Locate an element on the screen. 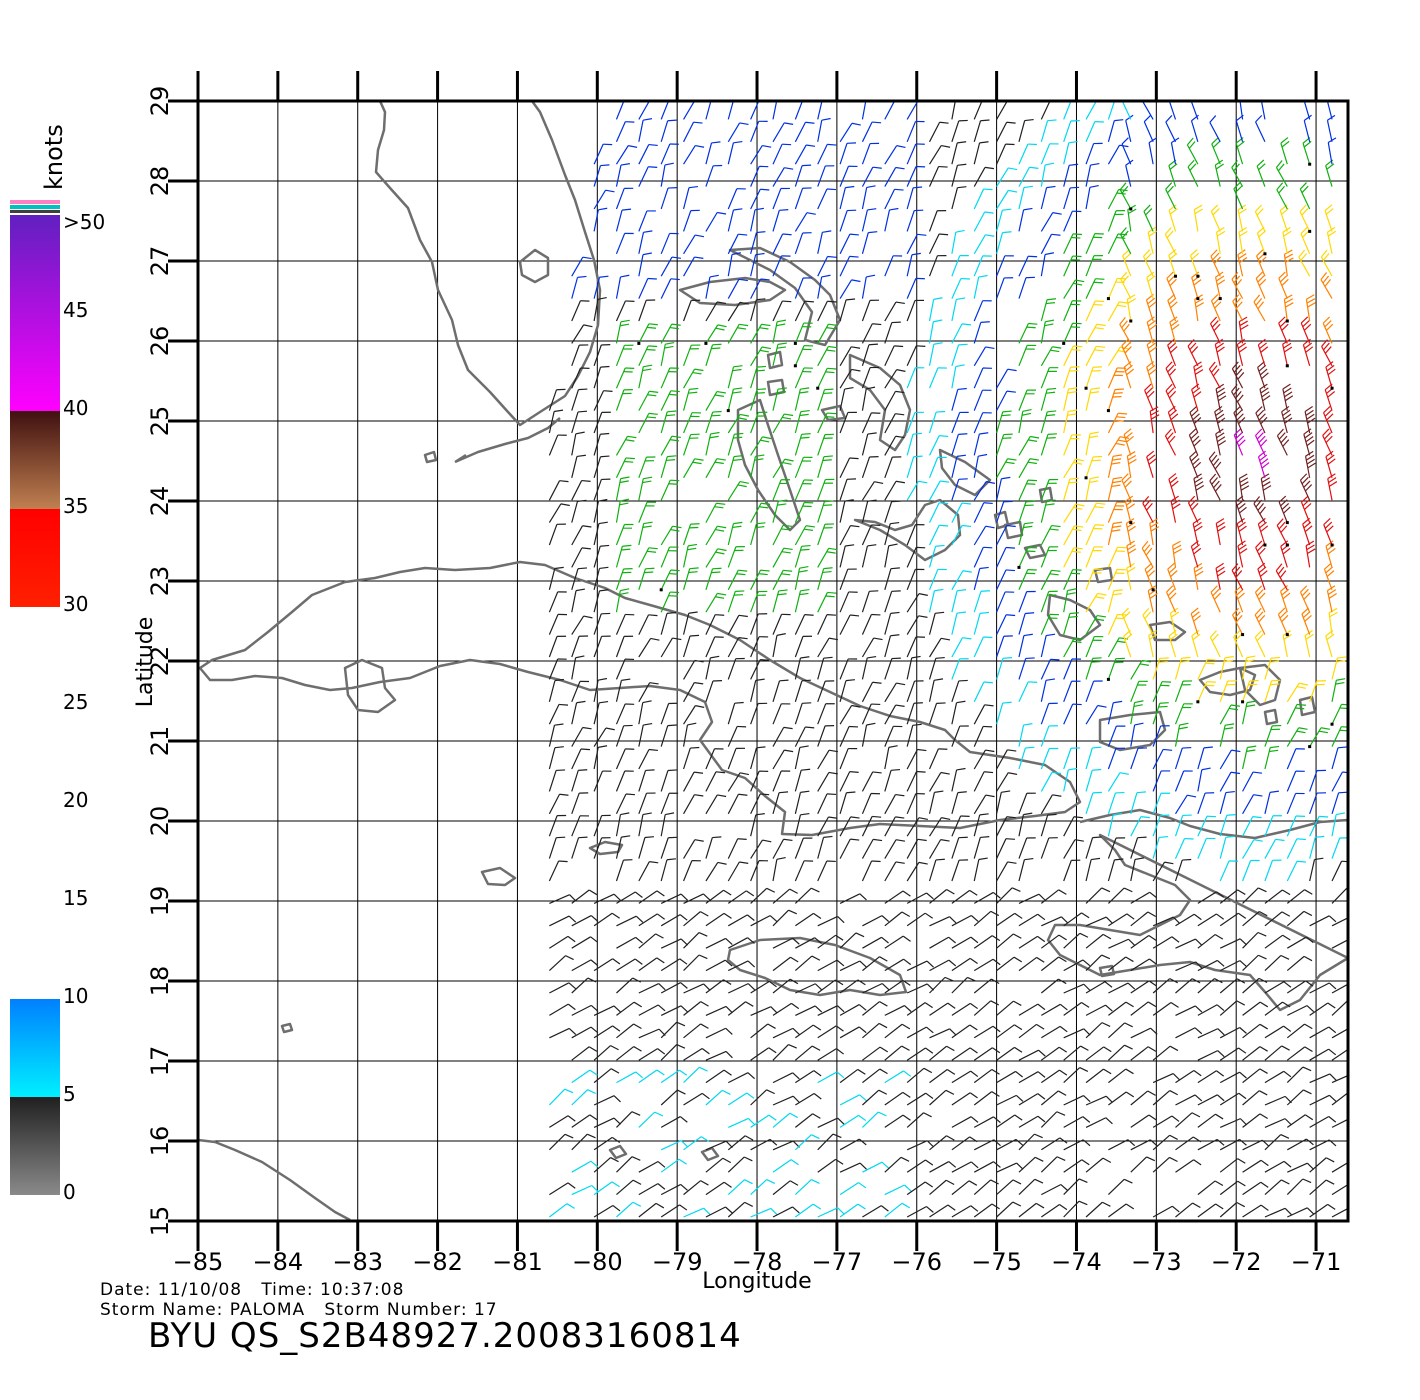 Image resolution: width=1420 pixels, height=1400 pixels. colorbar-label: >50 is located at coordinates (84, 222).